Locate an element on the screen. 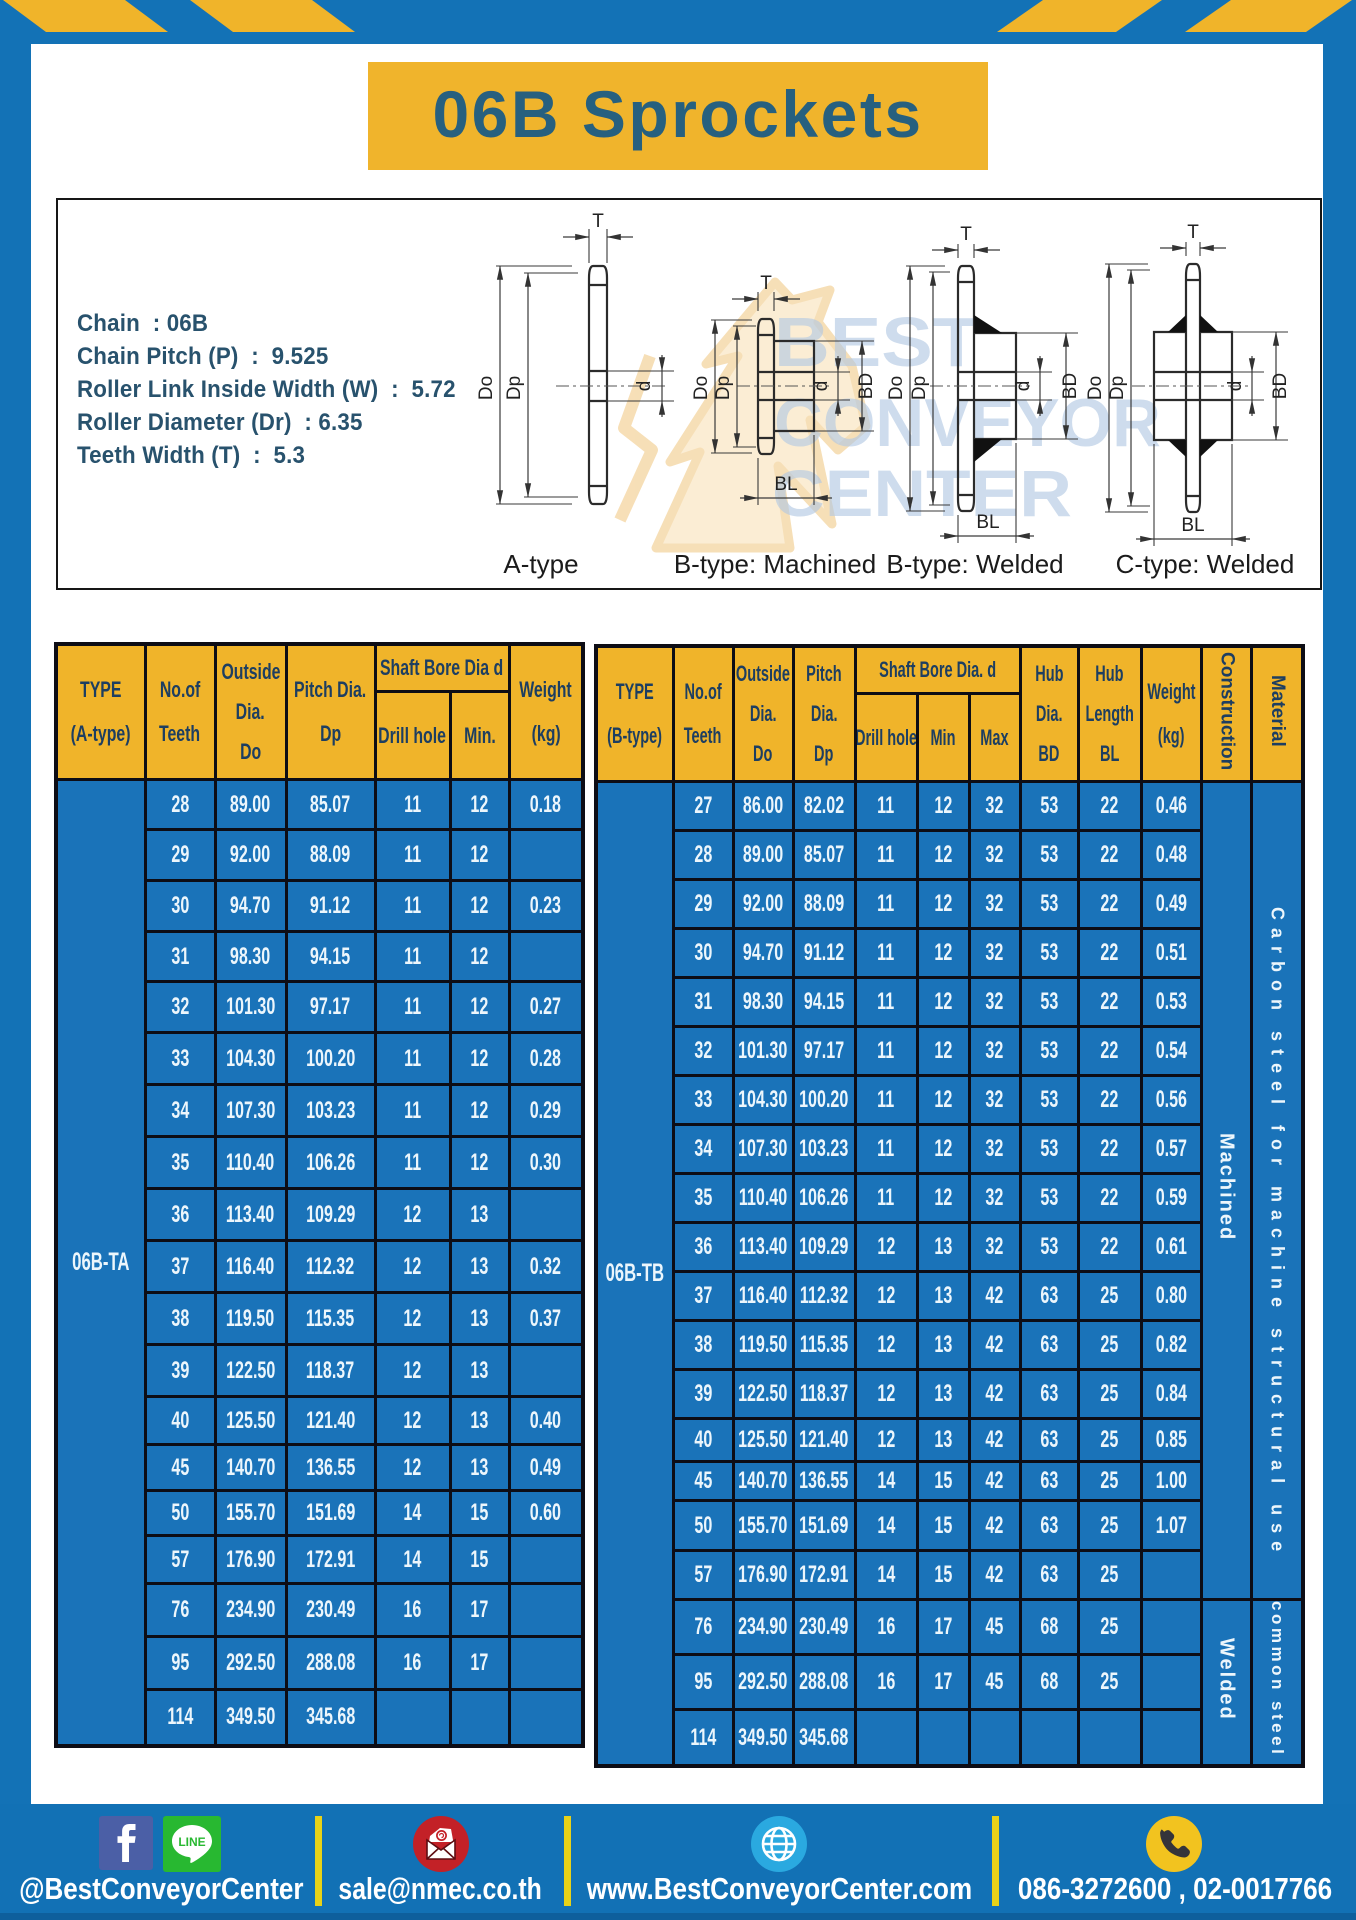 This screenshot has height=1920, width=1356. svg-text: LINE is located at coordinates (191, 1842).